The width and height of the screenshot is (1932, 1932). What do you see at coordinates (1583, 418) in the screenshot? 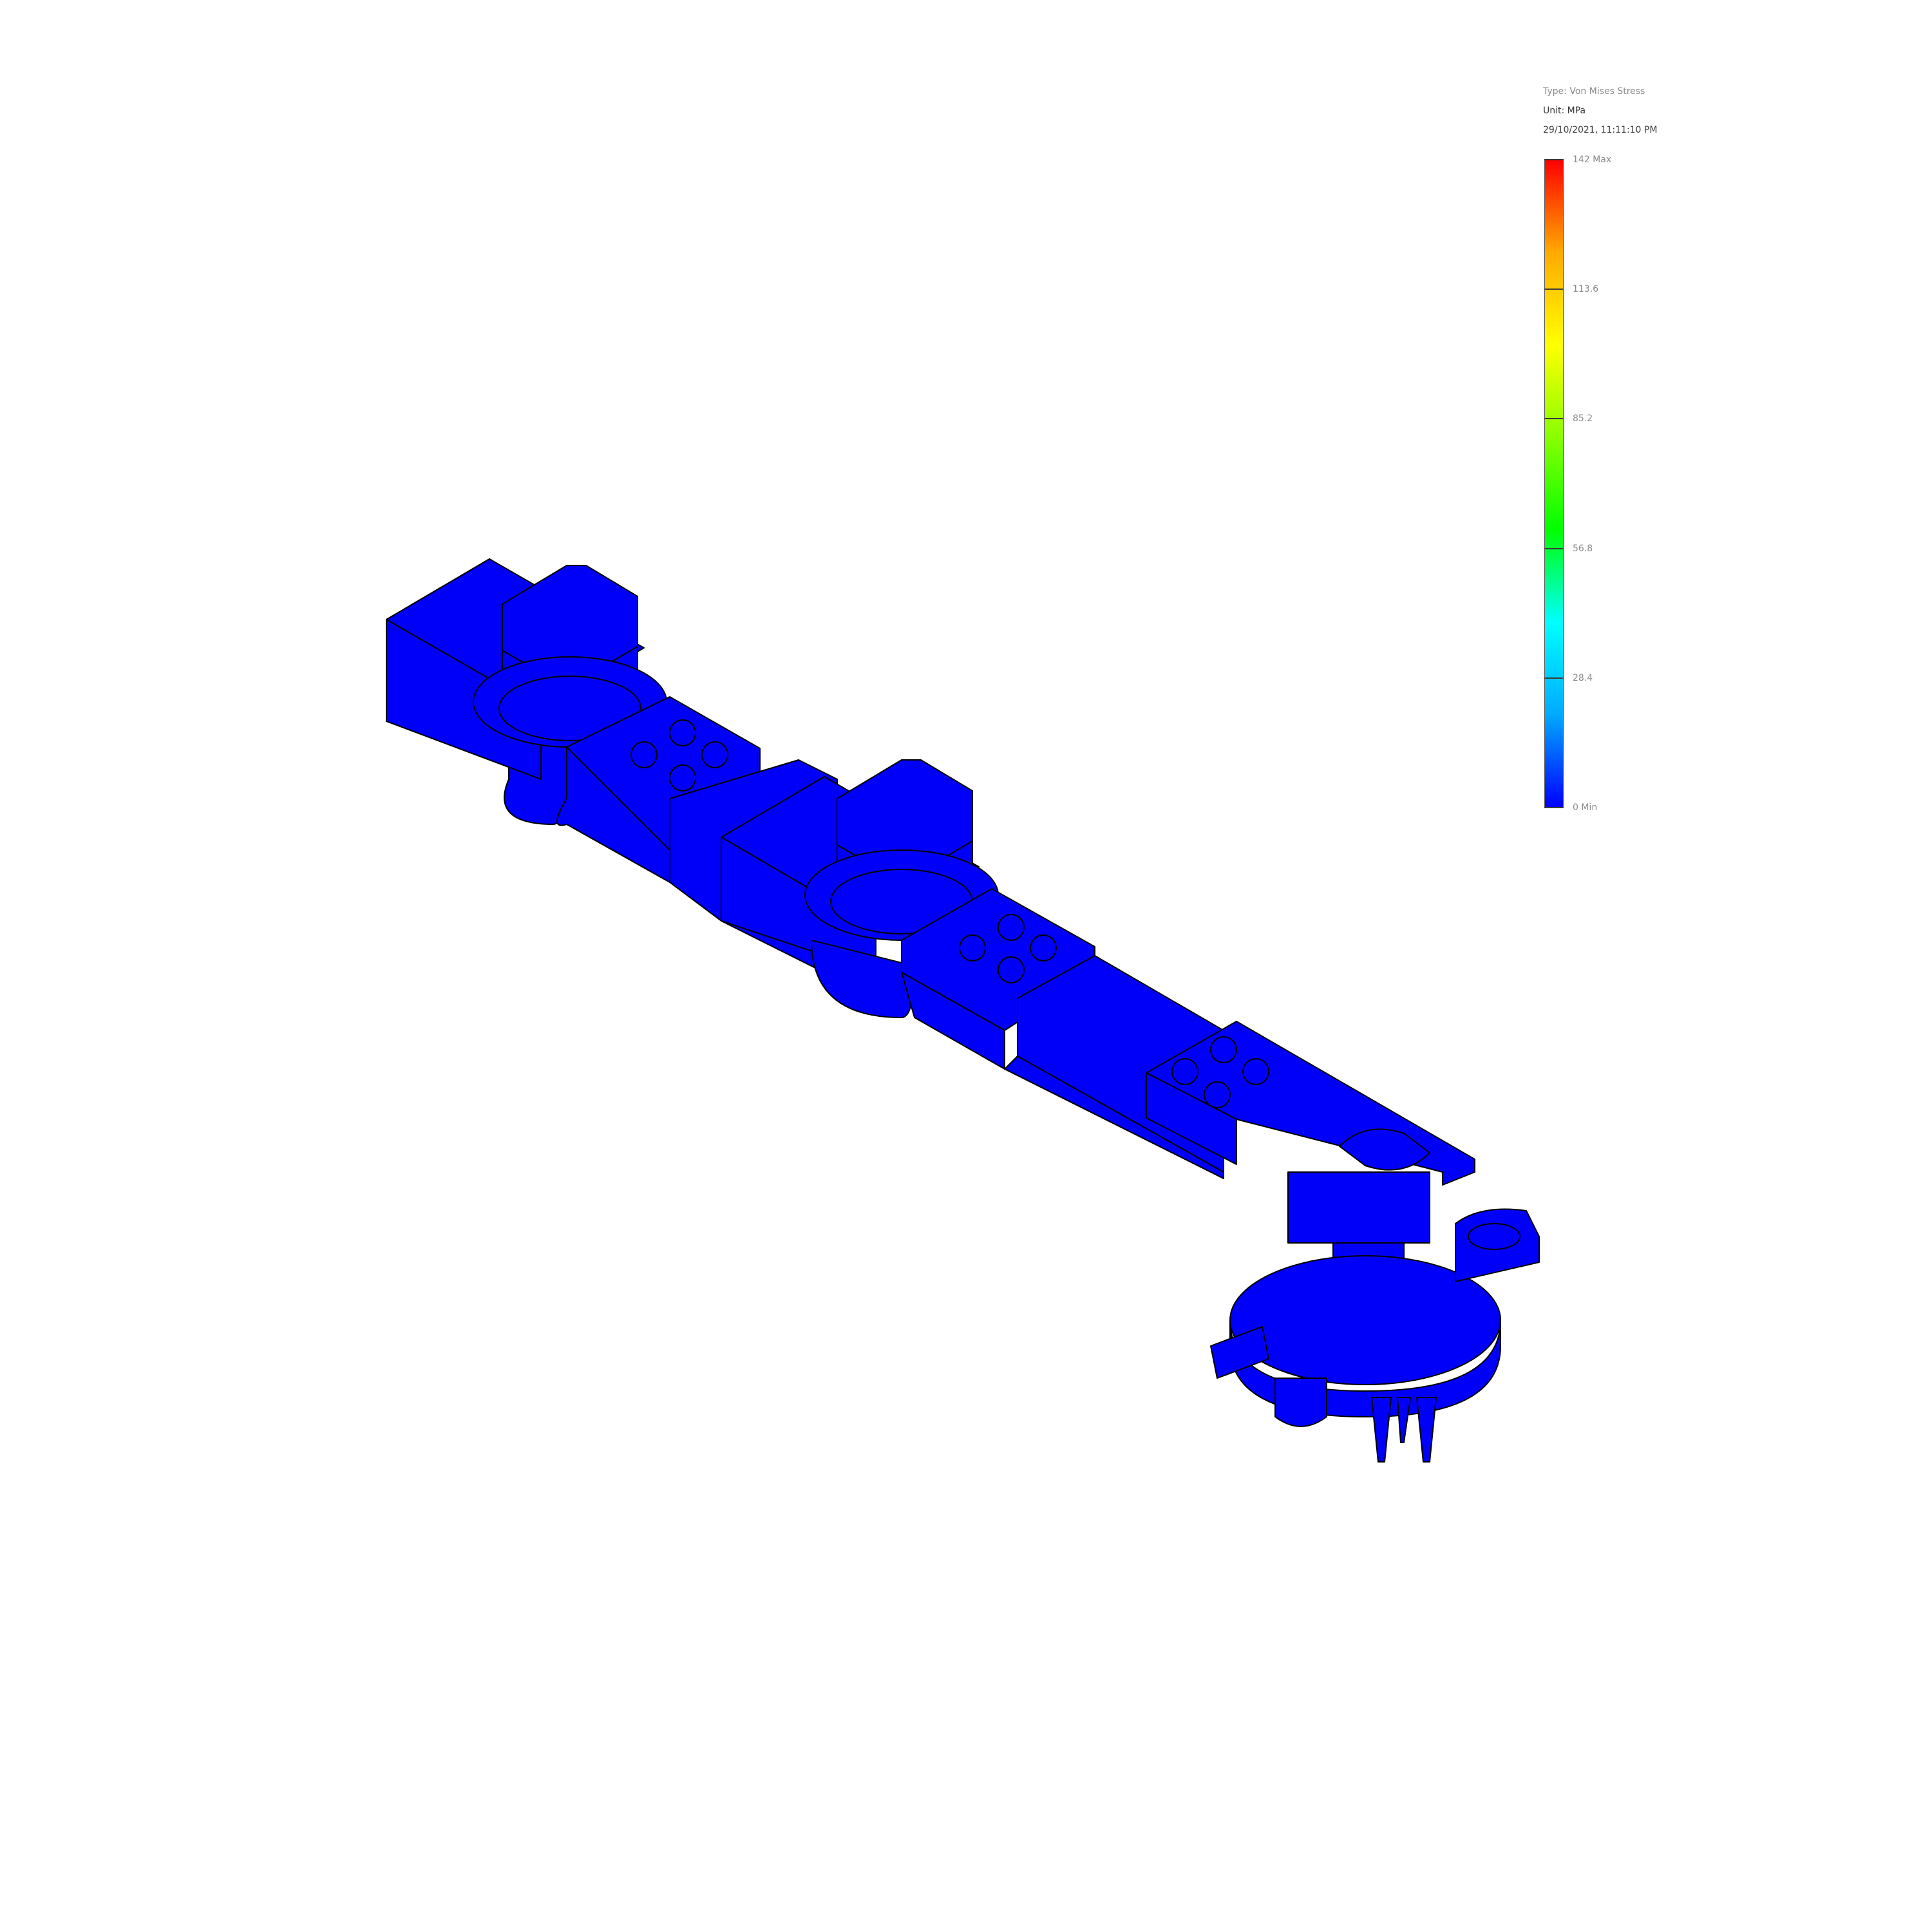
I see `colorbar-tick-label: 85.2` at bounding box center [1583, 418].